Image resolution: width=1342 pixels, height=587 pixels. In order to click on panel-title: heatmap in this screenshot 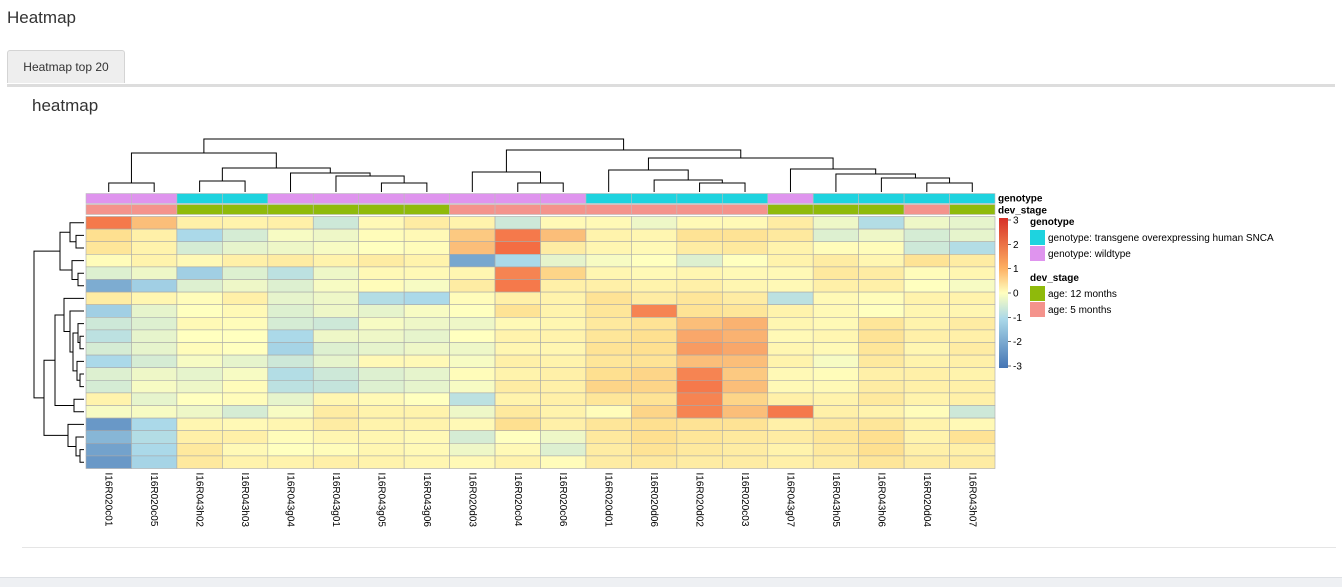, I will do `click(65, 105)`.